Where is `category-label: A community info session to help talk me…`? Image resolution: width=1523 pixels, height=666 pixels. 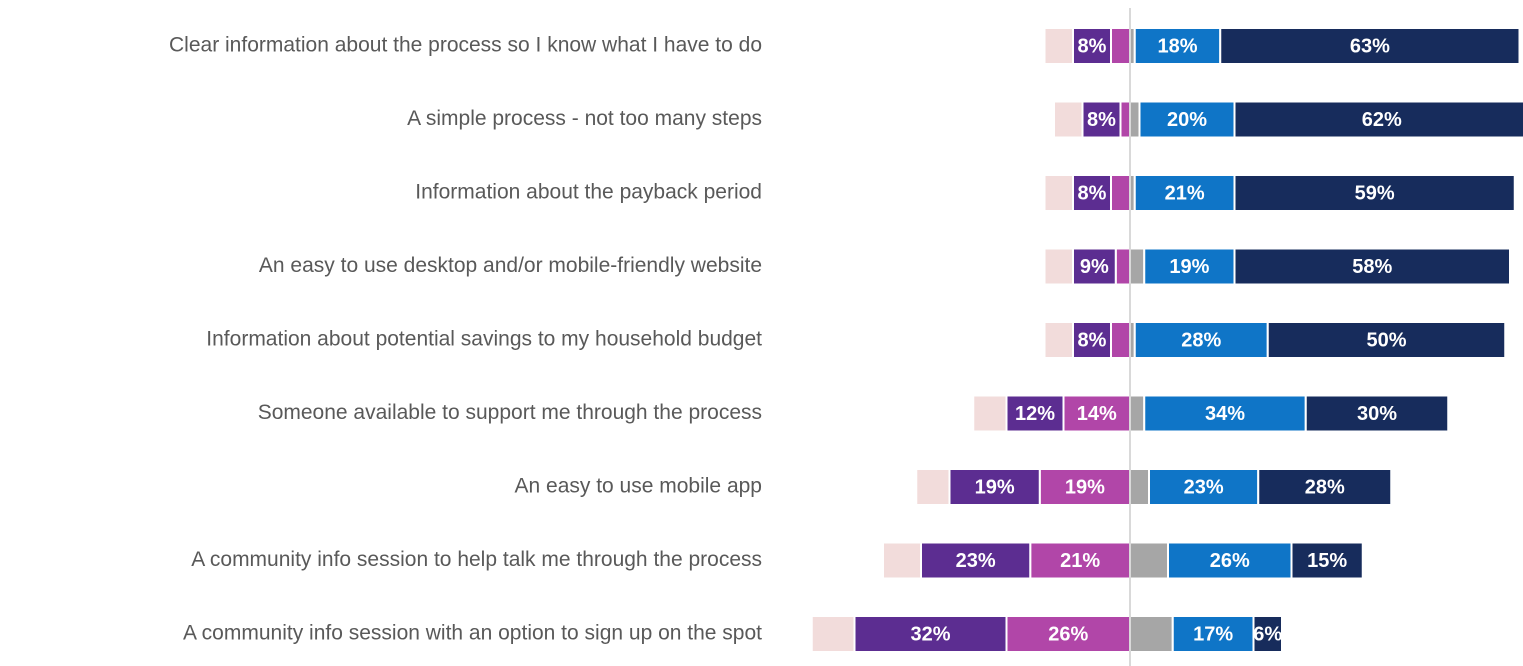
category-label: A community info session to help talk me… is located at coordinates (476, 559).